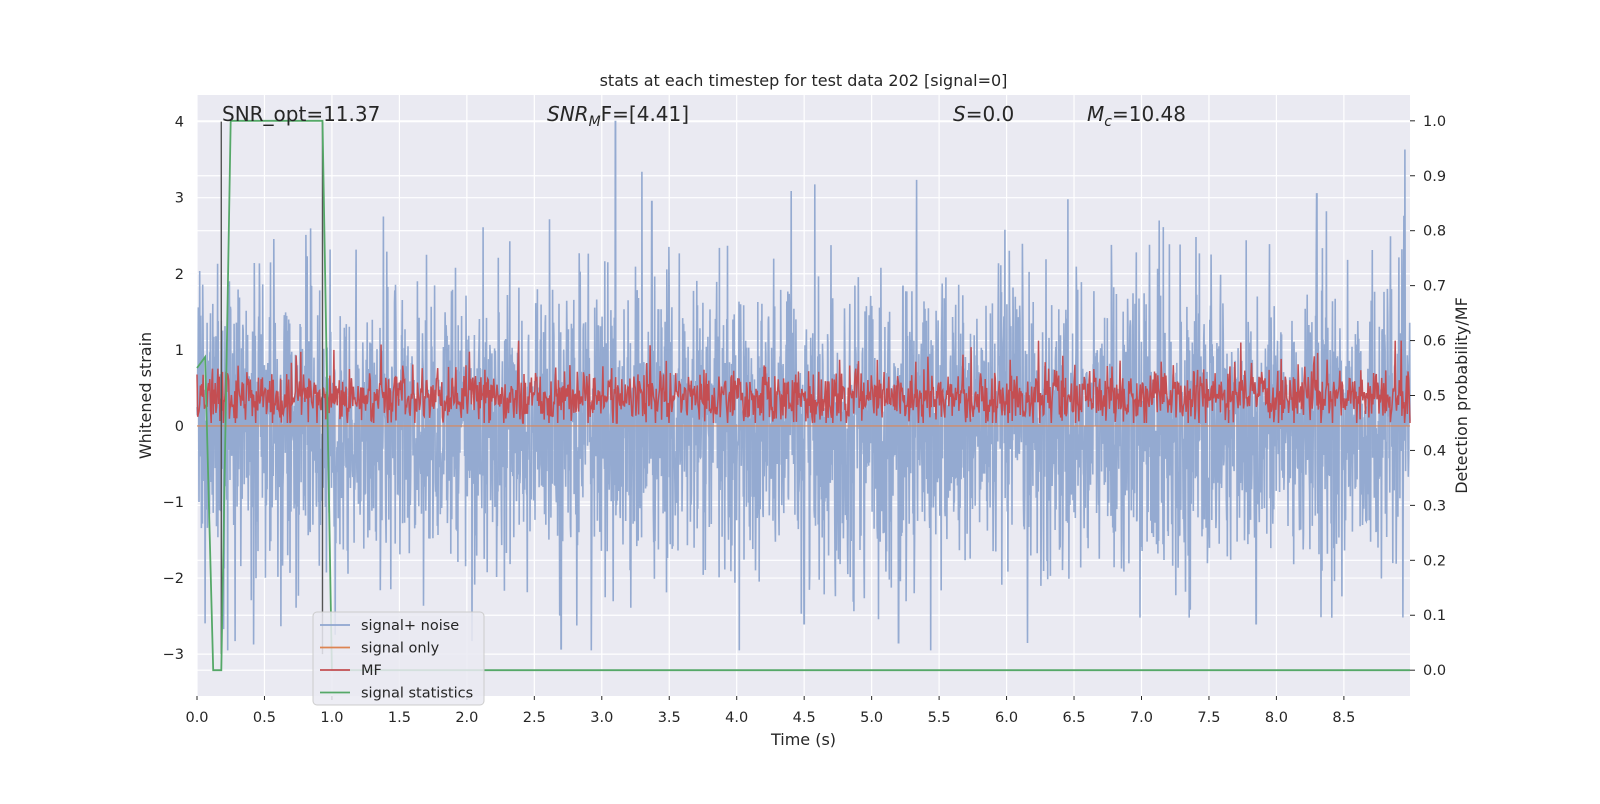  Describe the element at coordinates (1434, 122) in the screenshot. I see `y2-tick-label: 1.0` at that location.